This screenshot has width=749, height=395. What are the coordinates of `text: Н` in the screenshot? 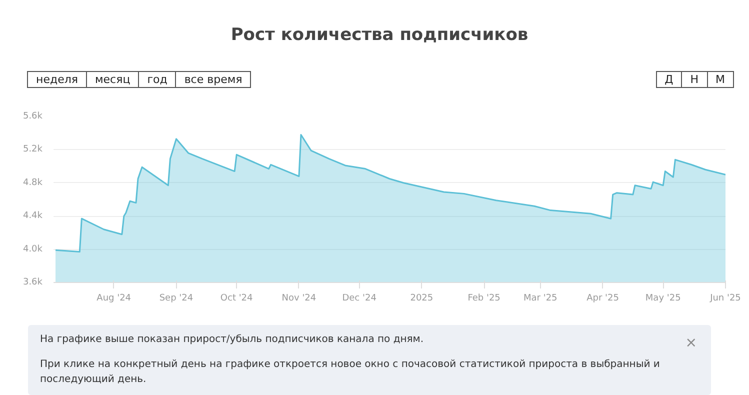 It's located at (694, 79).